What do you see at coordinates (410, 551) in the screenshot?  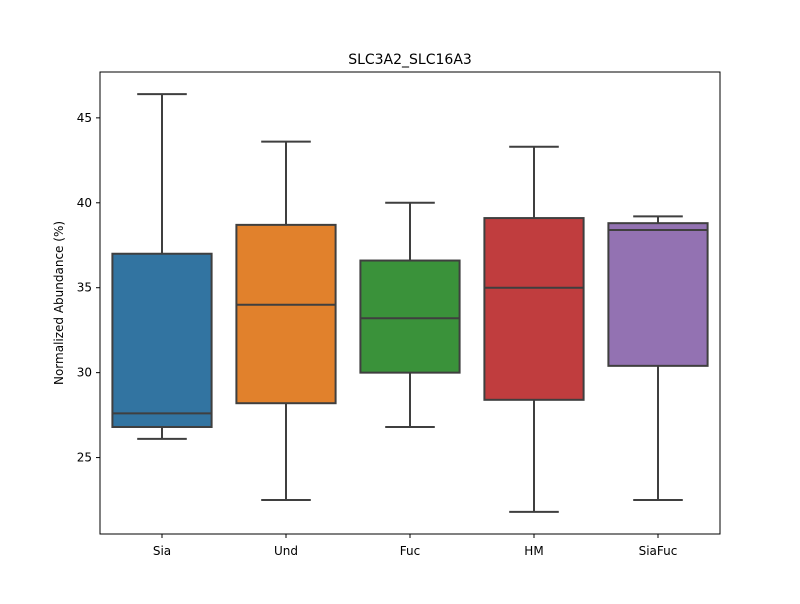 I see `x-tick-label: Fuc` at bounding box center [410, 551].